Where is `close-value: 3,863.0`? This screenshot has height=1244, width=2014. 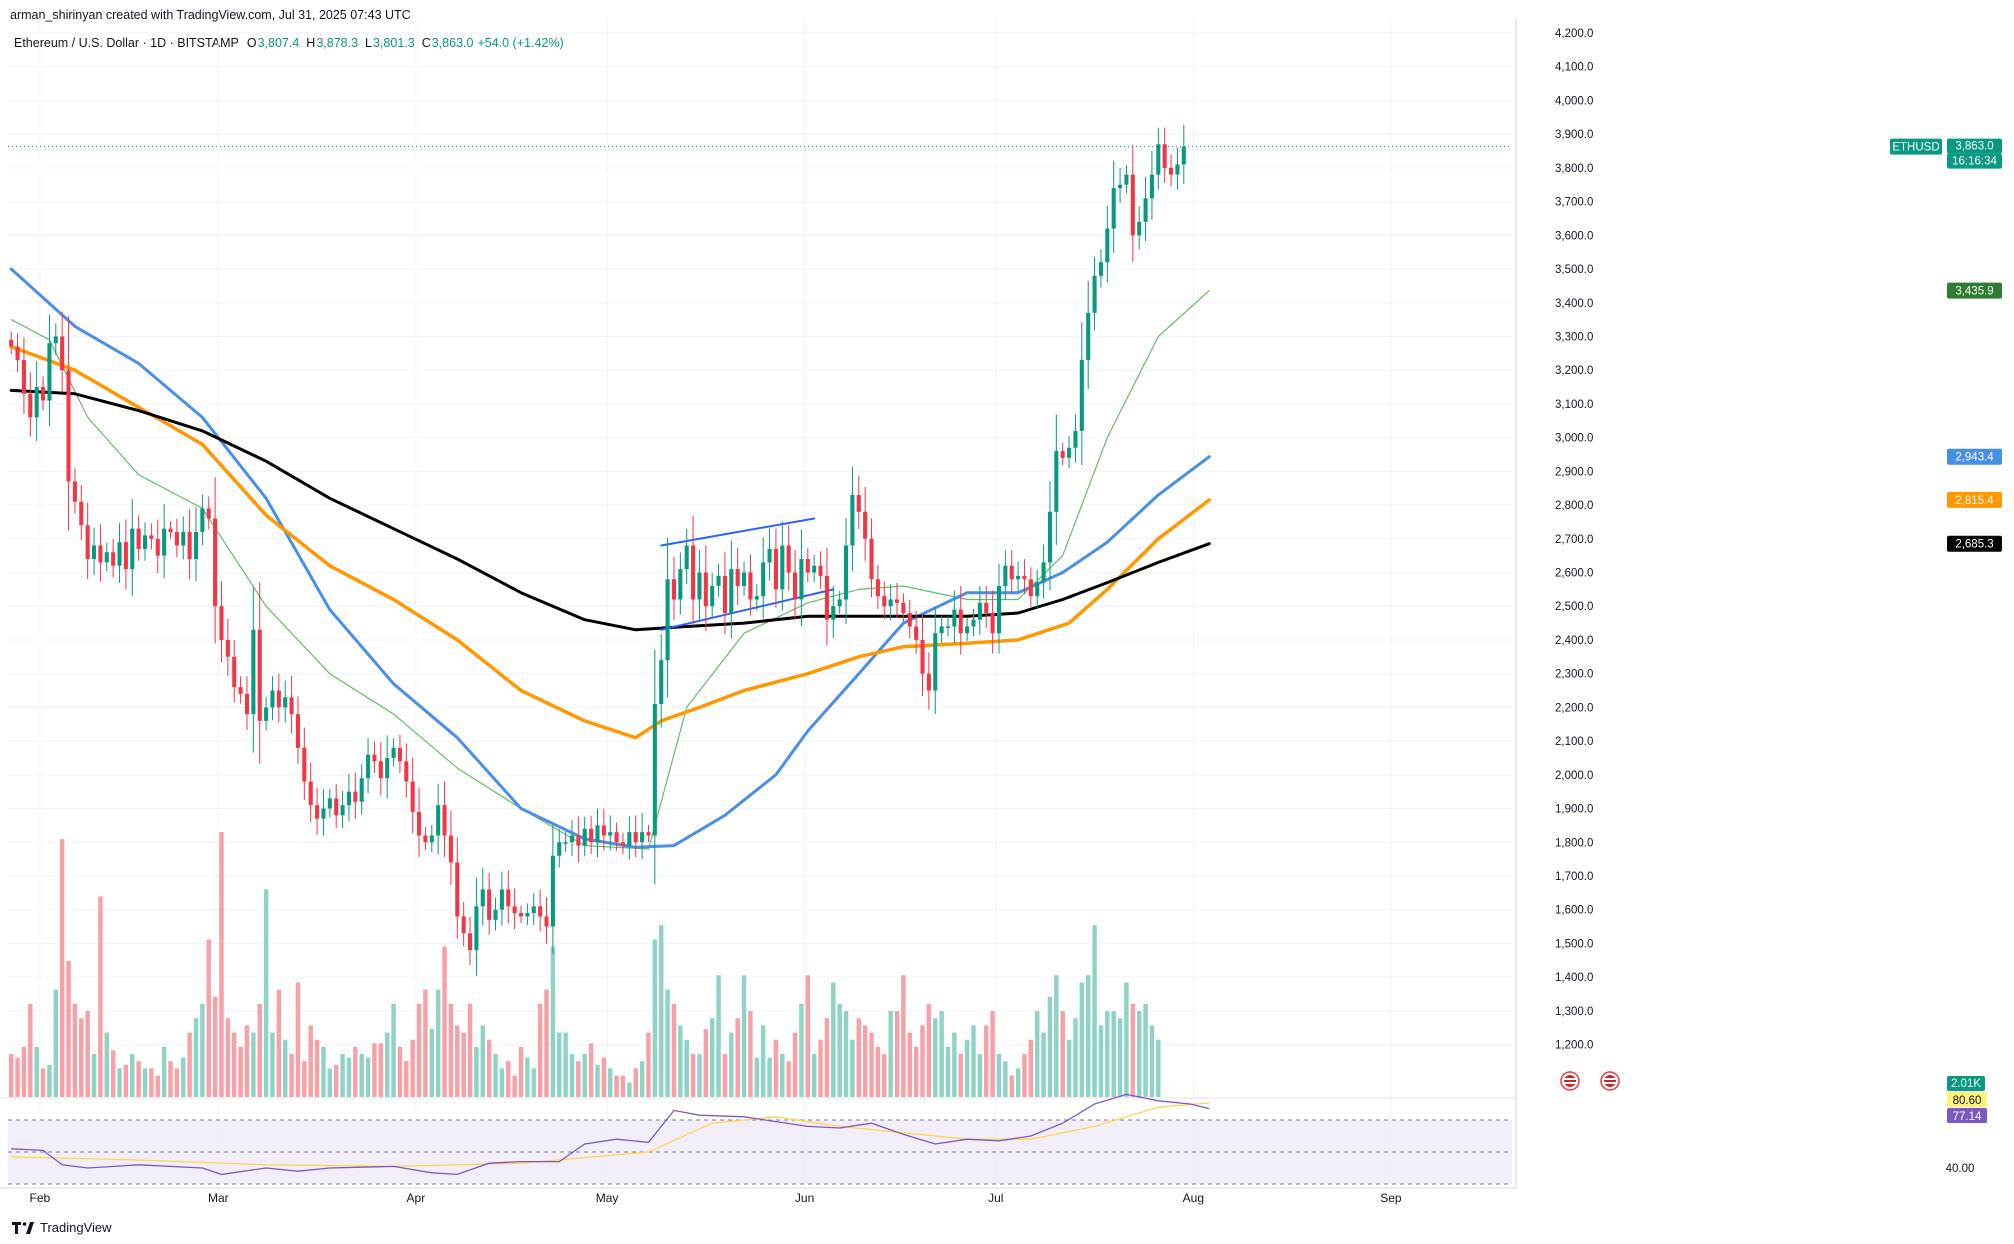
close-value: 3,863.0 is located at coordinates (452, 43).